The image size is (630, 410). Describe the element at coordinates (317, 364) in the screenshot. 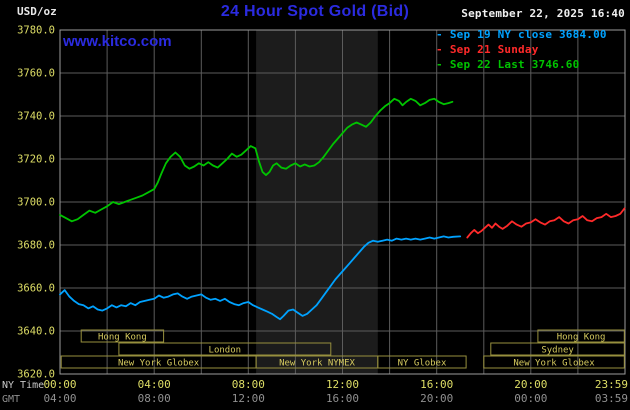

I see `session-label-new-york-nymex: New York NYMEX` at that location.